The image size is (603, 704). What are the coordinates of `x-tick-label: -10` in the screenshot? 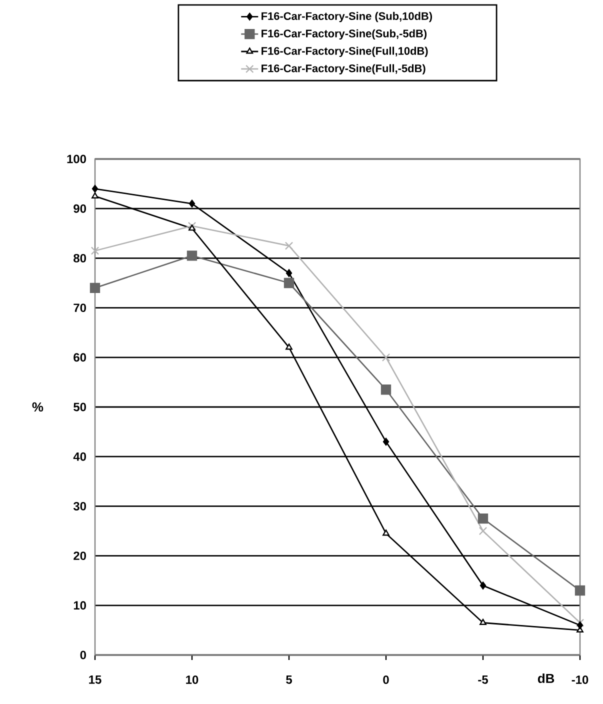 It's located at (580, 680).